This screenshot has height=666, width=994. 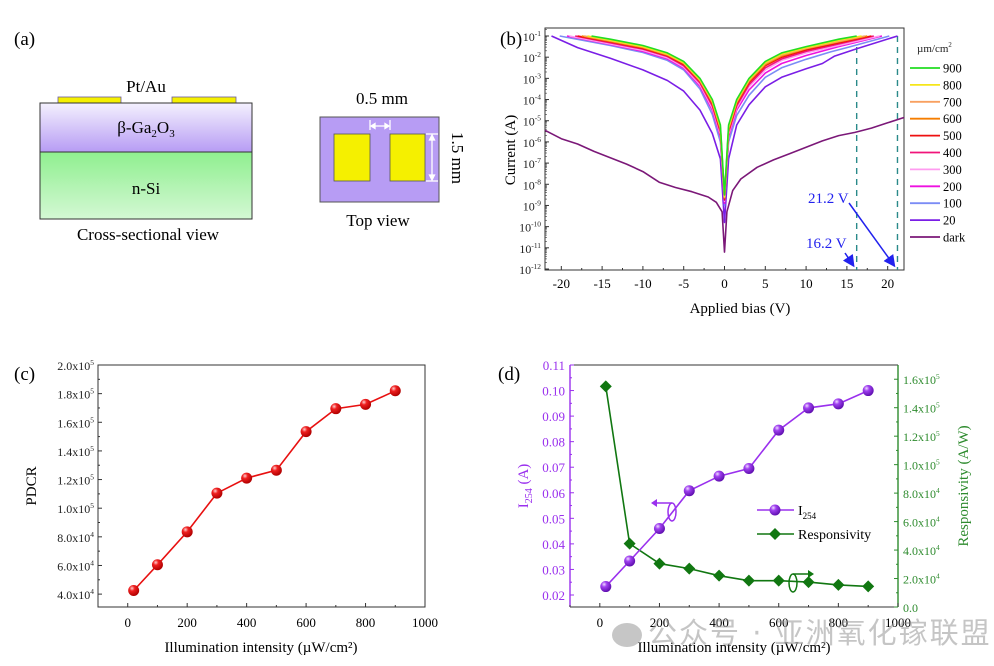 What do you see at coordinates (553, 416) in the screenshot?
I see `left-y-tick-label: 0.09` at bounding box center [553, 416].